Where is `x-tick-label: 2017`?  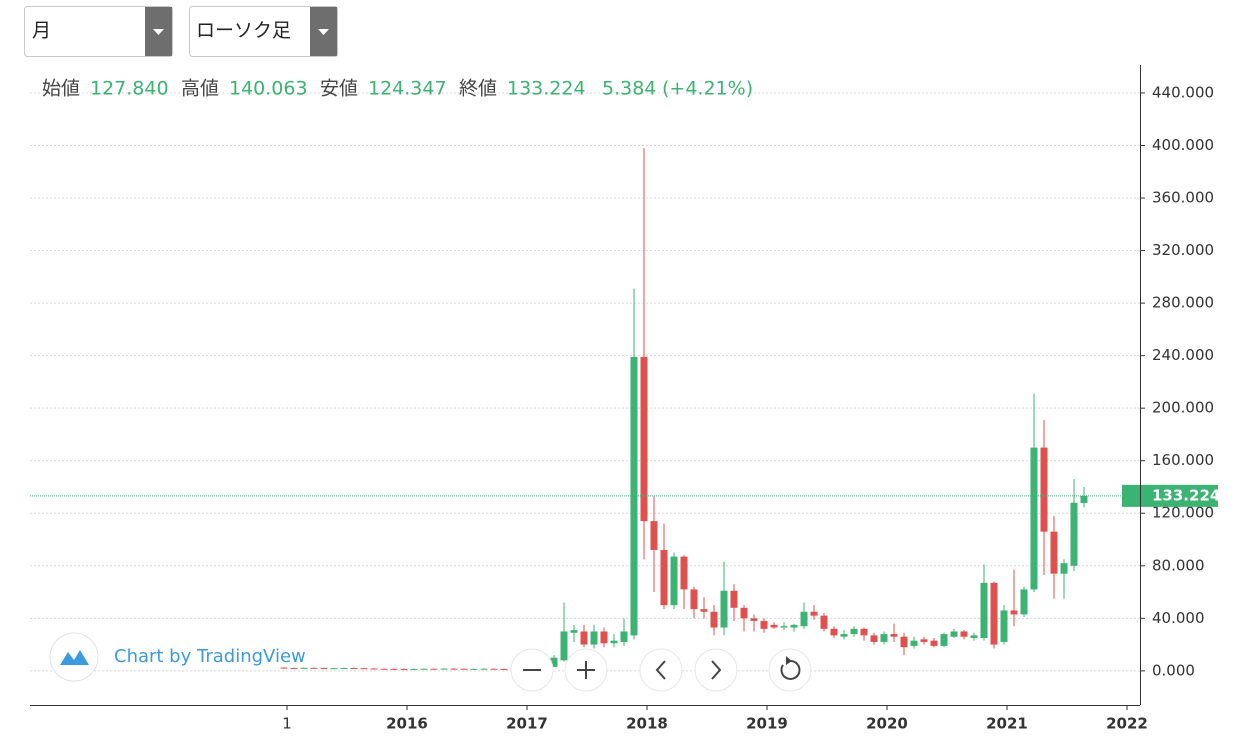 x-tick-label: 2017 is located at coordinates (527, 724).